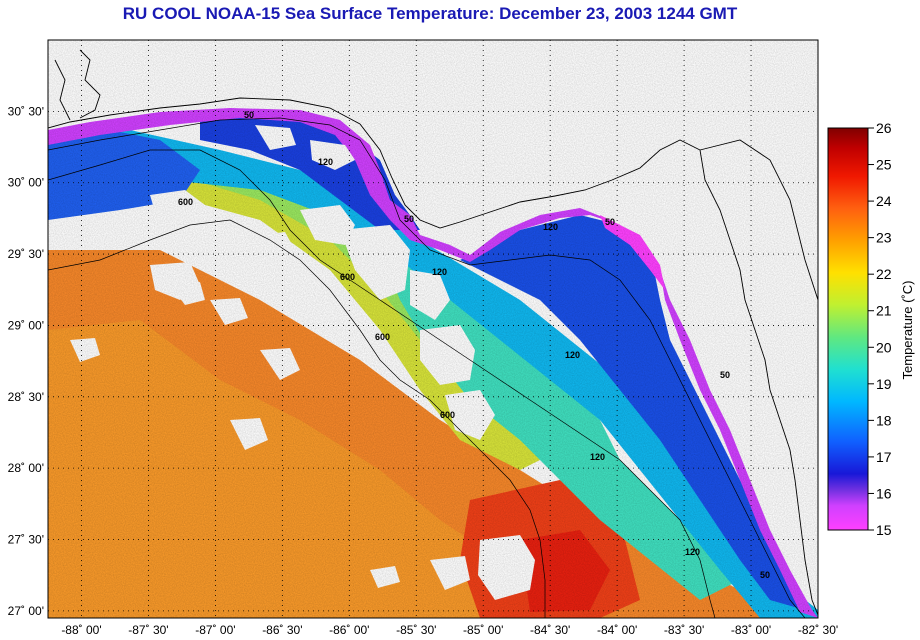  I want to click on colorbar-tick-label: 18, so click(884, 420).